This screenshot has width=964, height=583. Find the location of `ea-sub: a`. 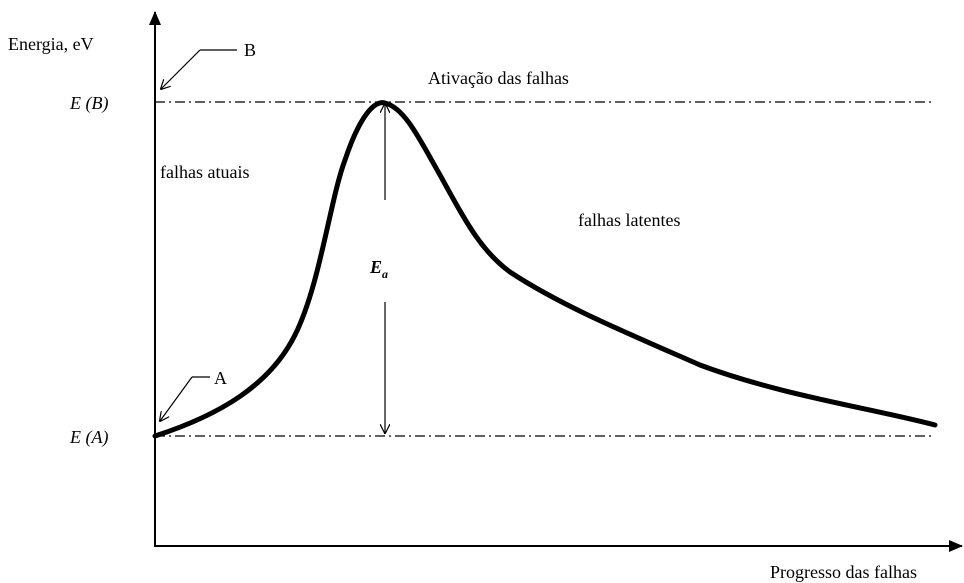

ea-sub: a is located at coordinates (385, 274).